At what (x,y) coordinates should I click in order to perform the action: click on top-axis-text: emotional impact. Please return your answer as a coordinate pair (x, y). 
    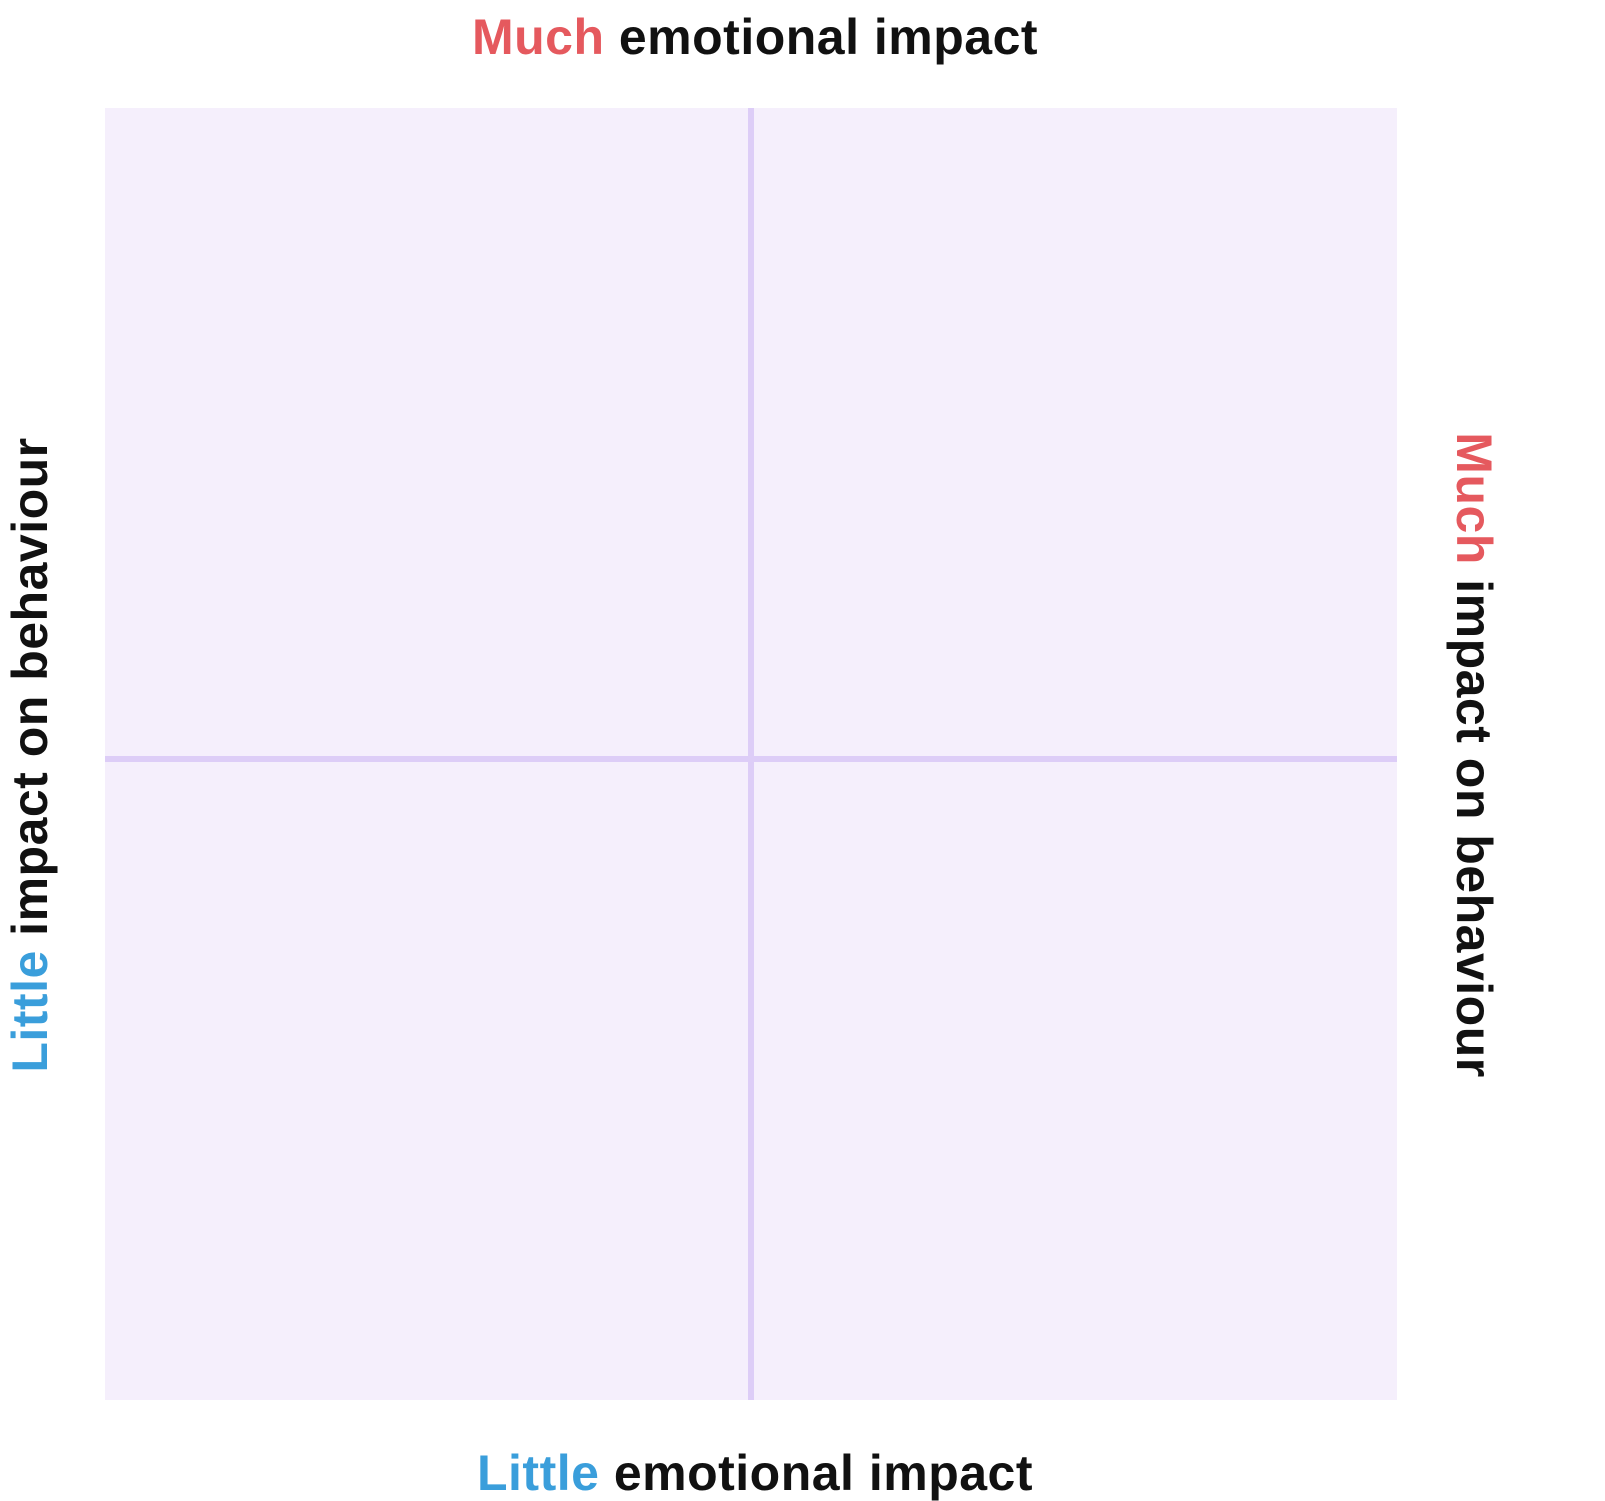
    Looking at the image, I should click on (821, 37).